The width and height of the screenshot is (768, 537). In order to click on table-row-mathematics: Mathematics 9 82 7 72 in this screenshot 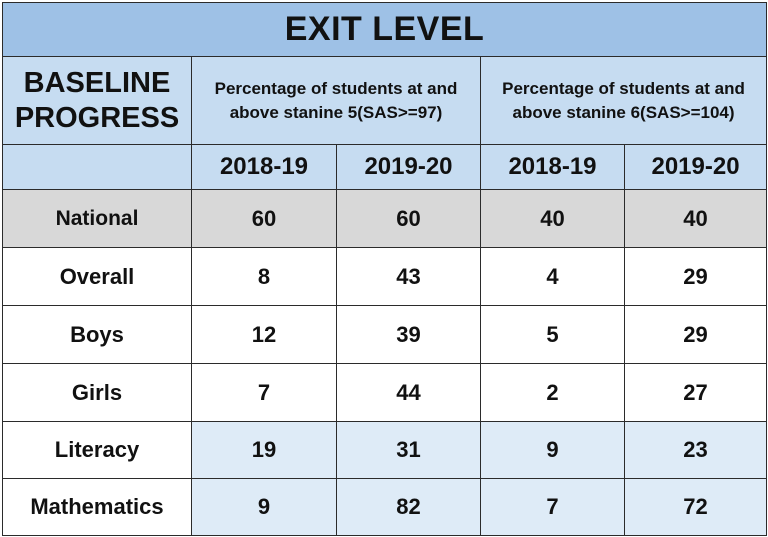, I will do `click(385, 507)`.